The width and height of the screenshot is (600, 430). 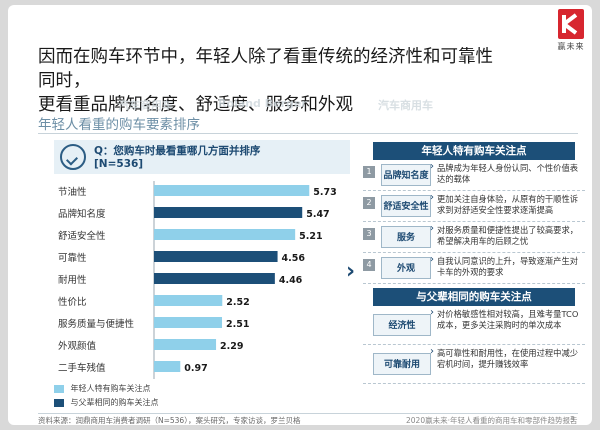 What do you see at coordinates (506, 358) in the screenshot?
I see `focus-description: 高可靠性和耐用性，在使用过程中减少宕机时间，提升赚钱效率` at bounding box center [506, 358].